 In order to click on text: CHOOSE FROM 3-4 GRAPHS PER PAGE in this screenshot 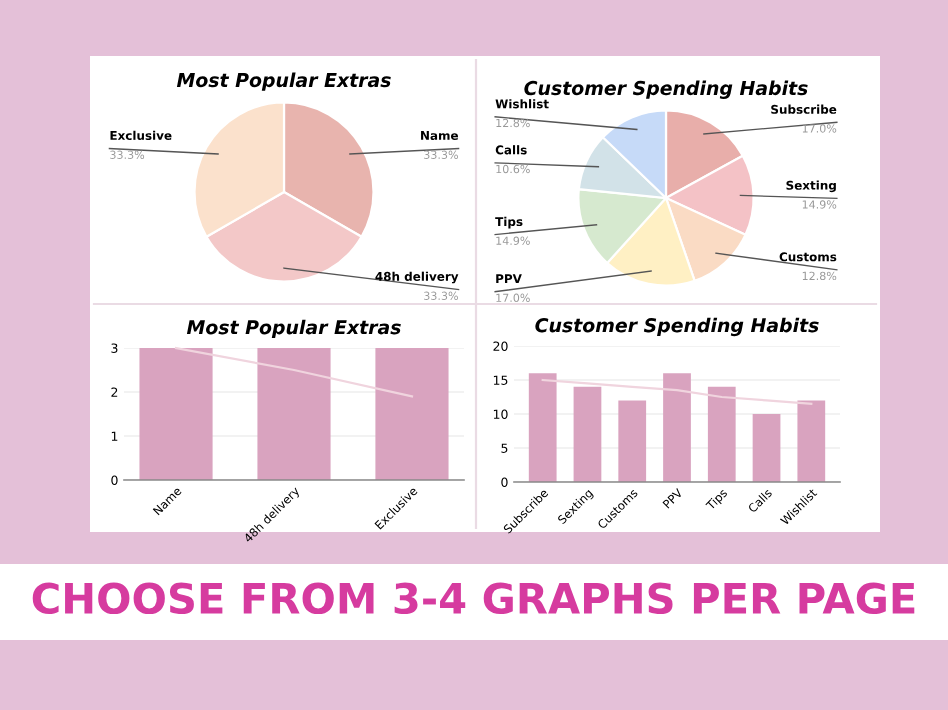, I will do `click(473, 598)`.